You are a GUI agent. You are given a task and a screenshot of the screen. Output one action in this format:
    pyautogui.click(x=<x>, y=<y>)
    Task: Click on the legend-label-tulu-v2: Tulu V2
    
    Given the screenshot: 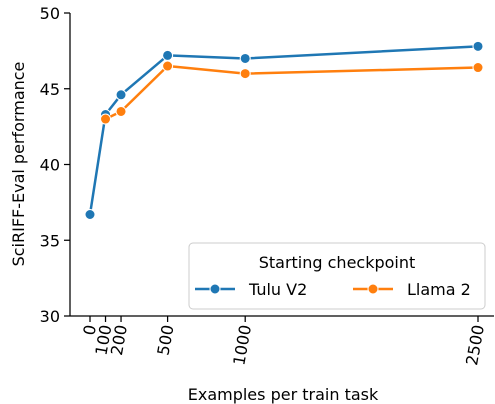 What is the action you would take?
    pyautogui.click(x=277, y=289)
    